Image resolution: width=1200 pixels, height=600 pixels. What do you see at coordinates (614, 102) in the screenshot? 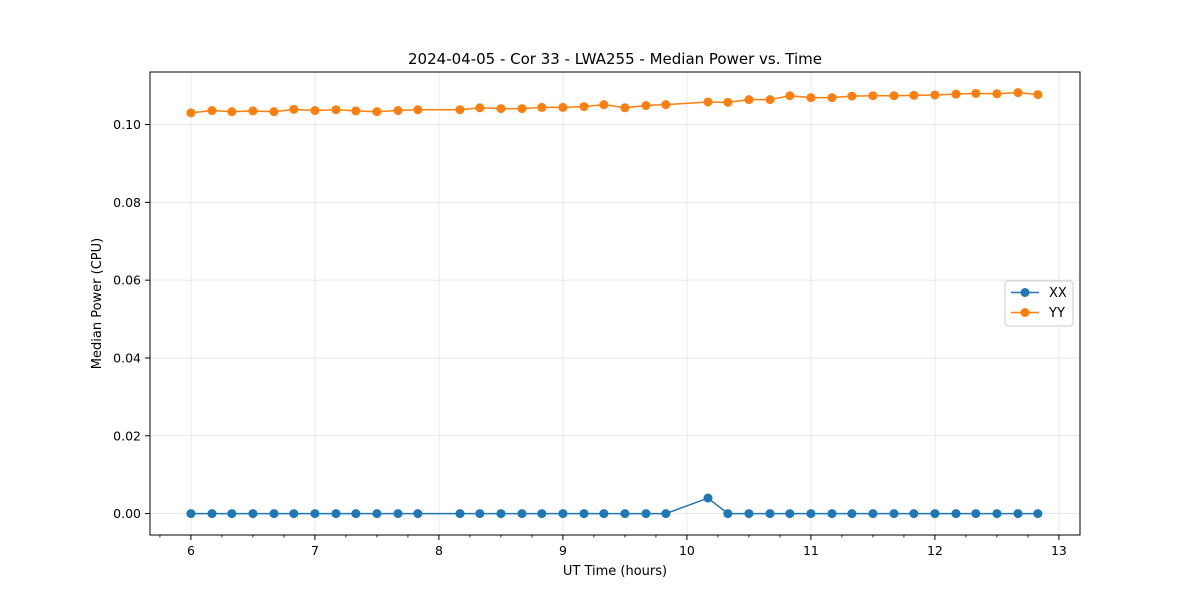
I see `series-line-yy` at bounding box center [614, 102].